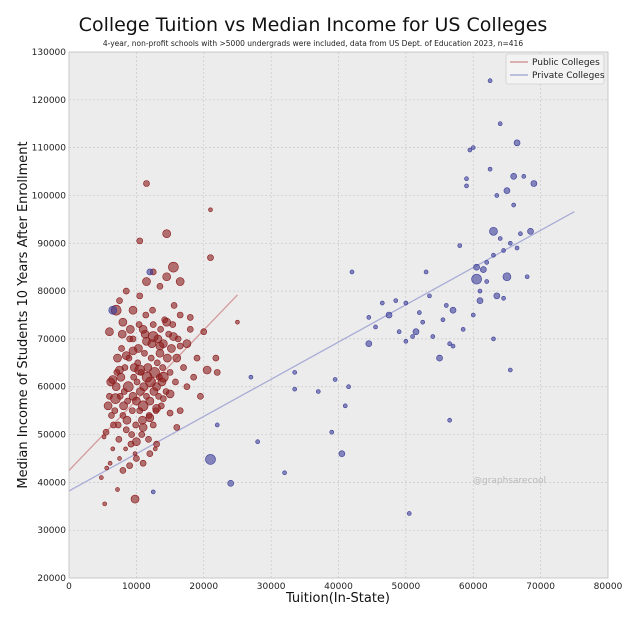 This screenshot has height=623, width=640. What do you see at coordinates (338, 587) in the screenshot?
I see `x-tick-label: 40000` at bounding box center [338, 587].